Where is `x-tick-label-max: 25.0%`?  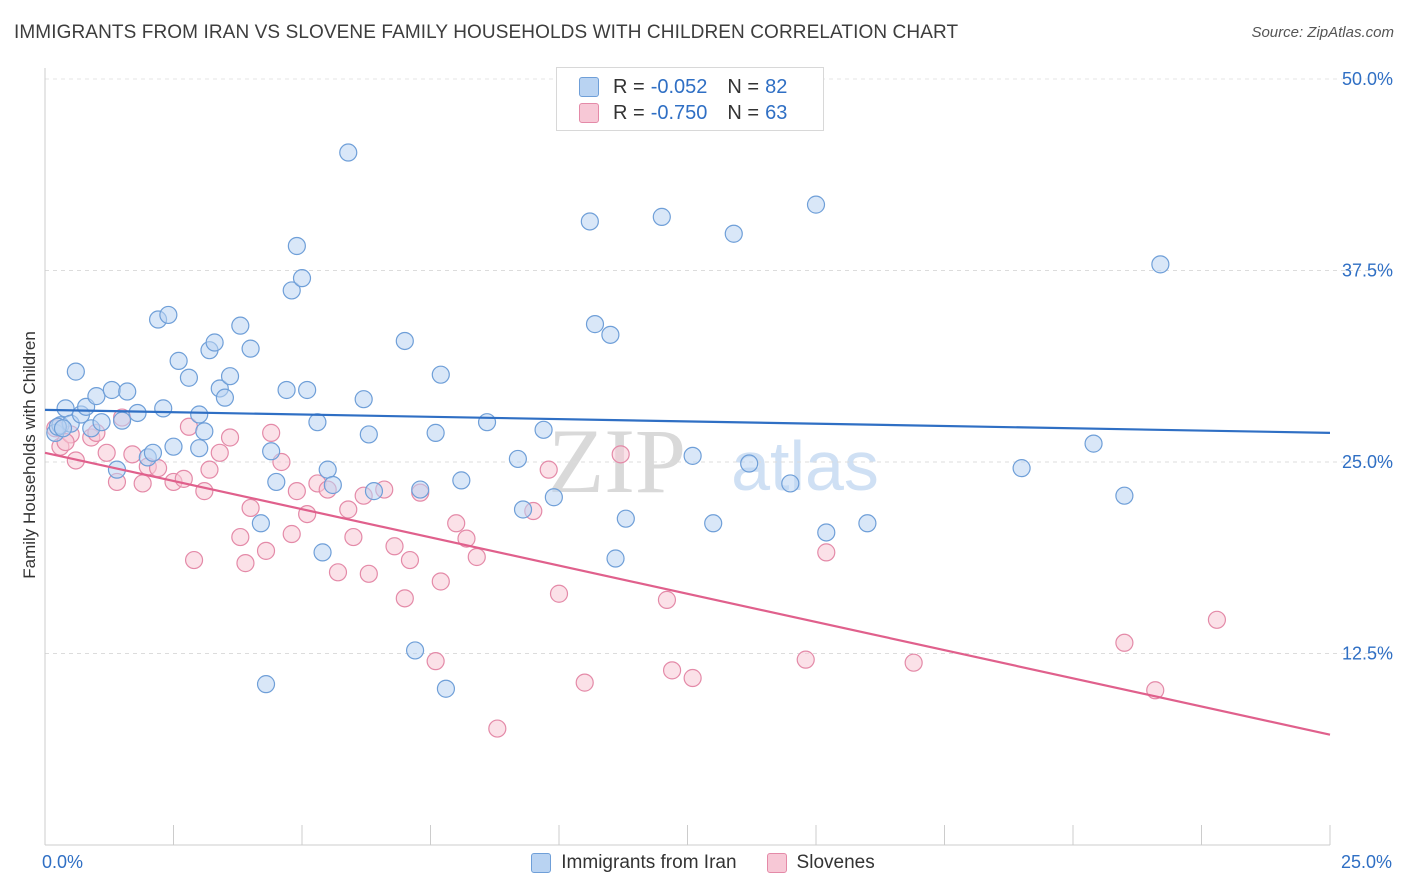 x-tick-label-max: 25.0% is located at coordinates (1366, 862).